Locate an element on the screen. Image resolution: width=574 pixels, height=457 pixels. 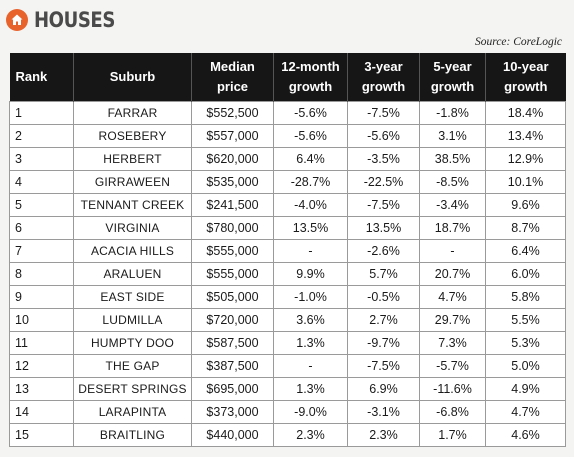
cell-5-year-growth: -5.7% is located at coordinates (452, 366).